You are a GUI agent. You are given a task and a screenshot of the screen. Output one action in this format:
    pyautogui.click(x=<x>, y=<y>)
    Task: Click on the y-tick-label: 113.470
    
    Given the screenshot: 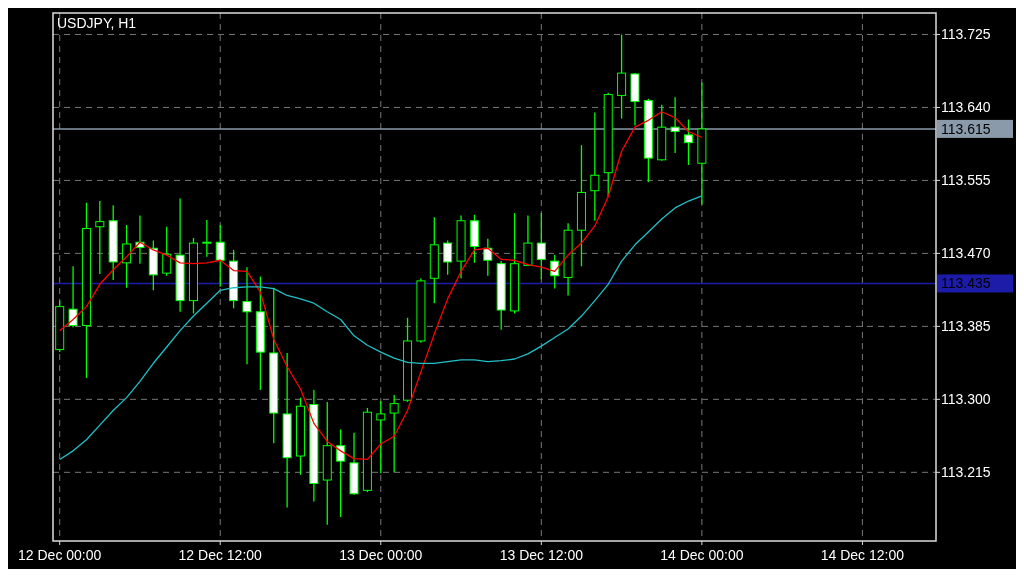 What is the action you would take?
    pyautogui.click(x=966, y=253)
    